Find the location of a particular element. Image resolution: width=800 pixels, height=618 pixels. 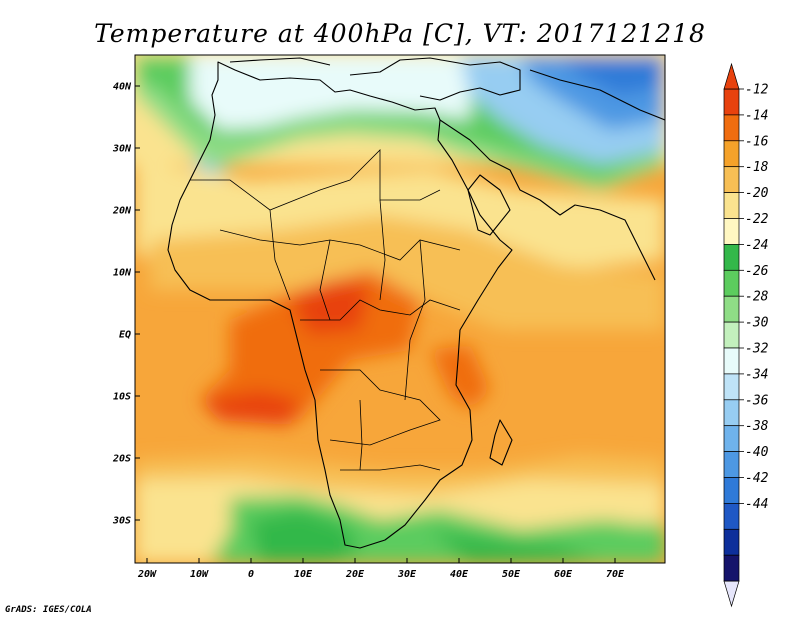

colorbar-label: -14 is located at coordinates (756, 115).